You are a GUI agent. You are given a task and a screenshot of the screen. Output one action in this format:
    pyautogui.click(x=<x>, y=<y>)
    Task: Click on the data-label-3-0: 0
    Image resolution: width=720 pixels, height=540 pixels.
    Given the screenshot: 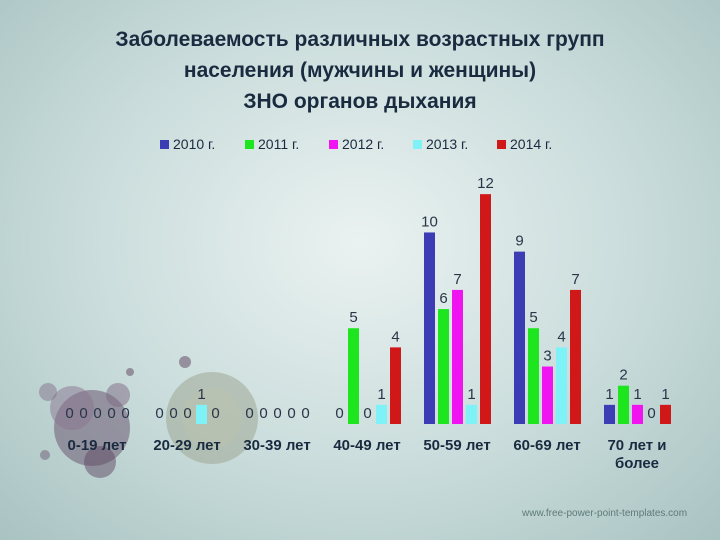 What is the action you would take?
    pyautogui.click(x=339, y=413)
    